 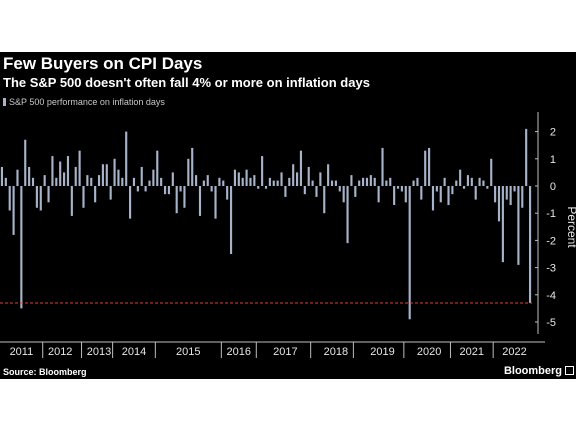 What do you see at coordinates (472, 352) in the screenshot?
I see `x-tick-label: 2021` at bounding box center [472, 352].